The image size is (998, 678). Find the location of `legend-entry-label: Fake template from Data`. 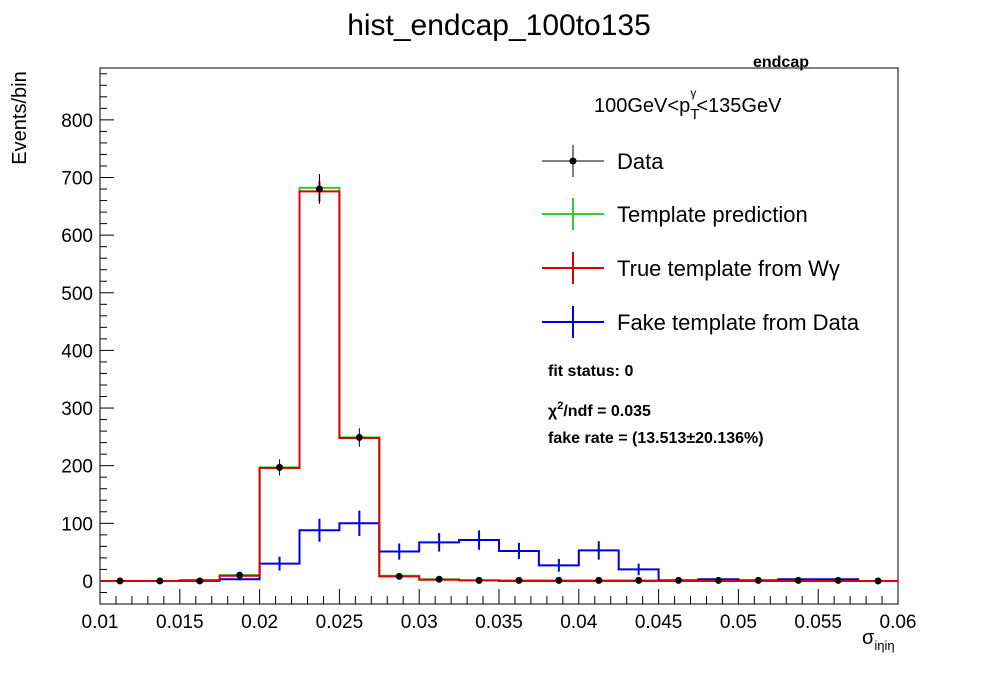

legend-entry-label: Fake template from Data is located at coordinates (738, 322).